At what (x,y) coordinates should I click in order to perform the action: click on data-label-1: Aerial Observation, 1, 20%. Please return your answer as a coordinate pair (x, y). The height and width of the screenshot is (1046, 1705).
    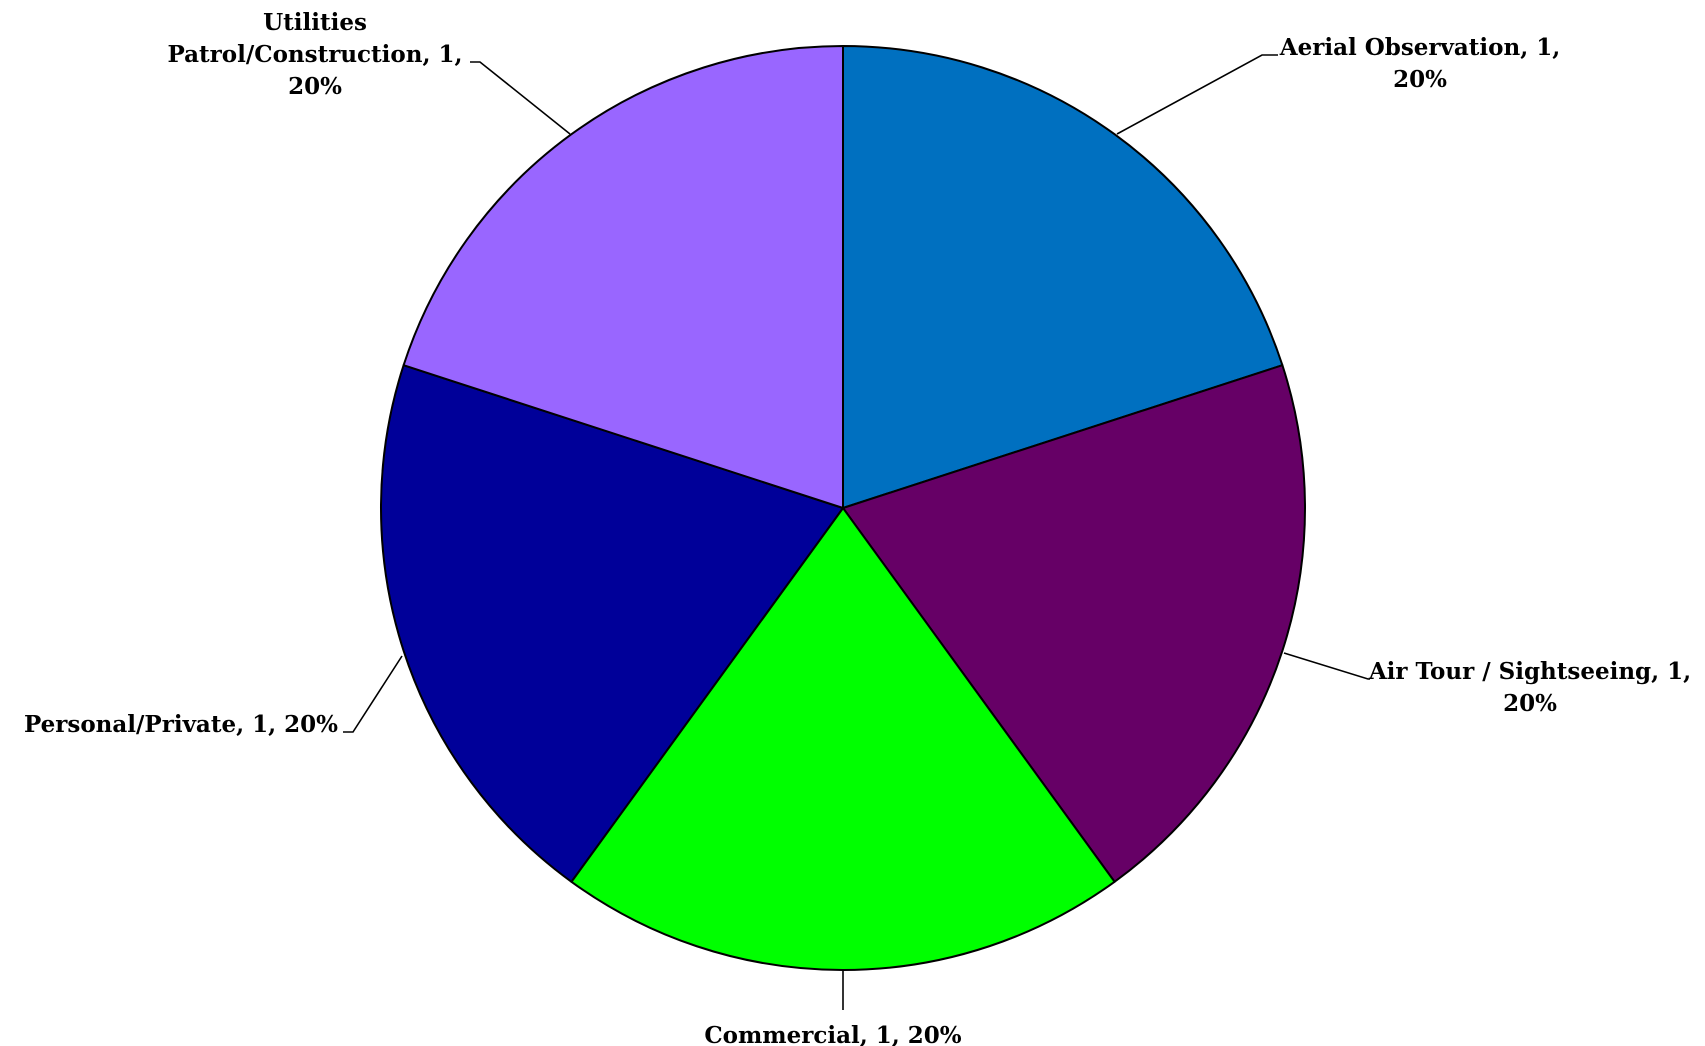
    Looking at the image, I should click on (1420, 63).